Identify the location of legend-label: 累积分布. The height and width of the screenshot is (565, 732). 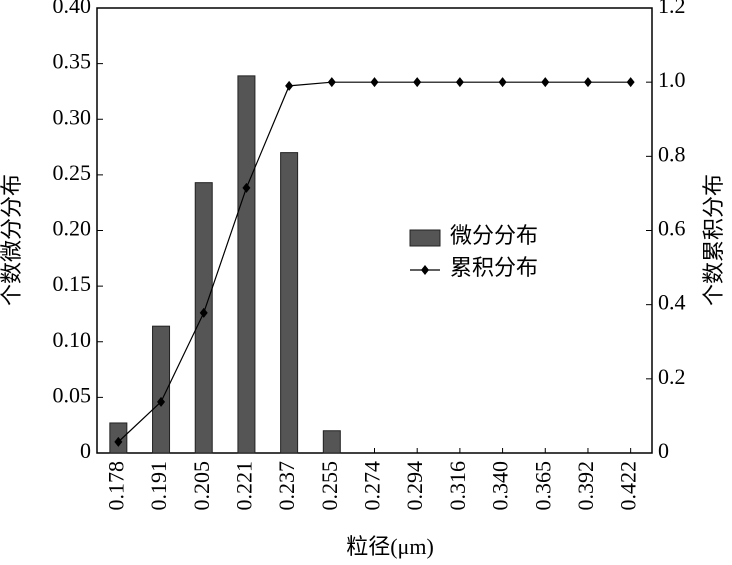
(494, 267).